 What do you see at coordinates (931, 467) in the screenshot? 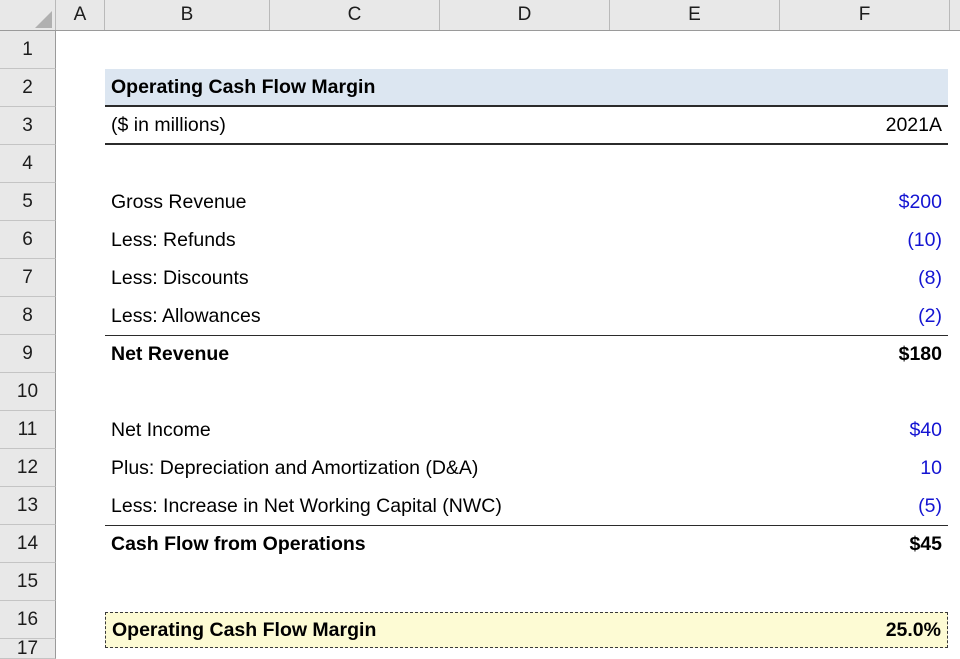
I see `line-item-value-depreciation-amortization: 10` at bounding box center [931, 467].